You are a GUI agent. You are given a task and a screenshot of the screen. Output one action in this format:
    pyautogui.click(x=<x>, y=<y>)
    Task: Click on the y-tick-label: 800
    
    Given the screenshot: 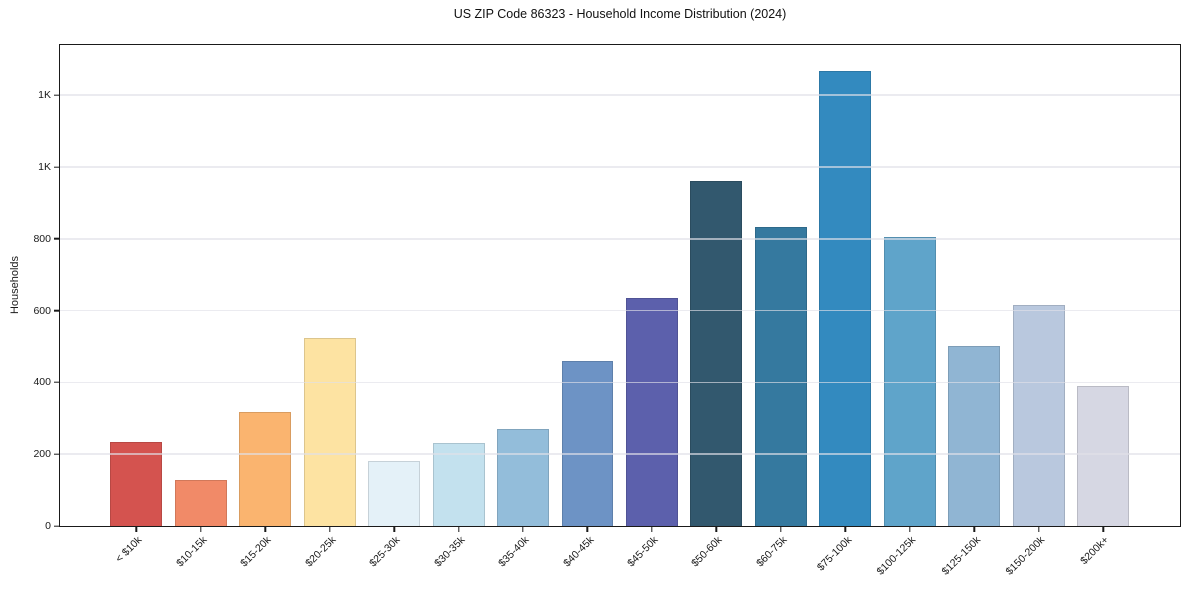 What is the action you would take?
    pyautogui.click(x=42, y=238)
    